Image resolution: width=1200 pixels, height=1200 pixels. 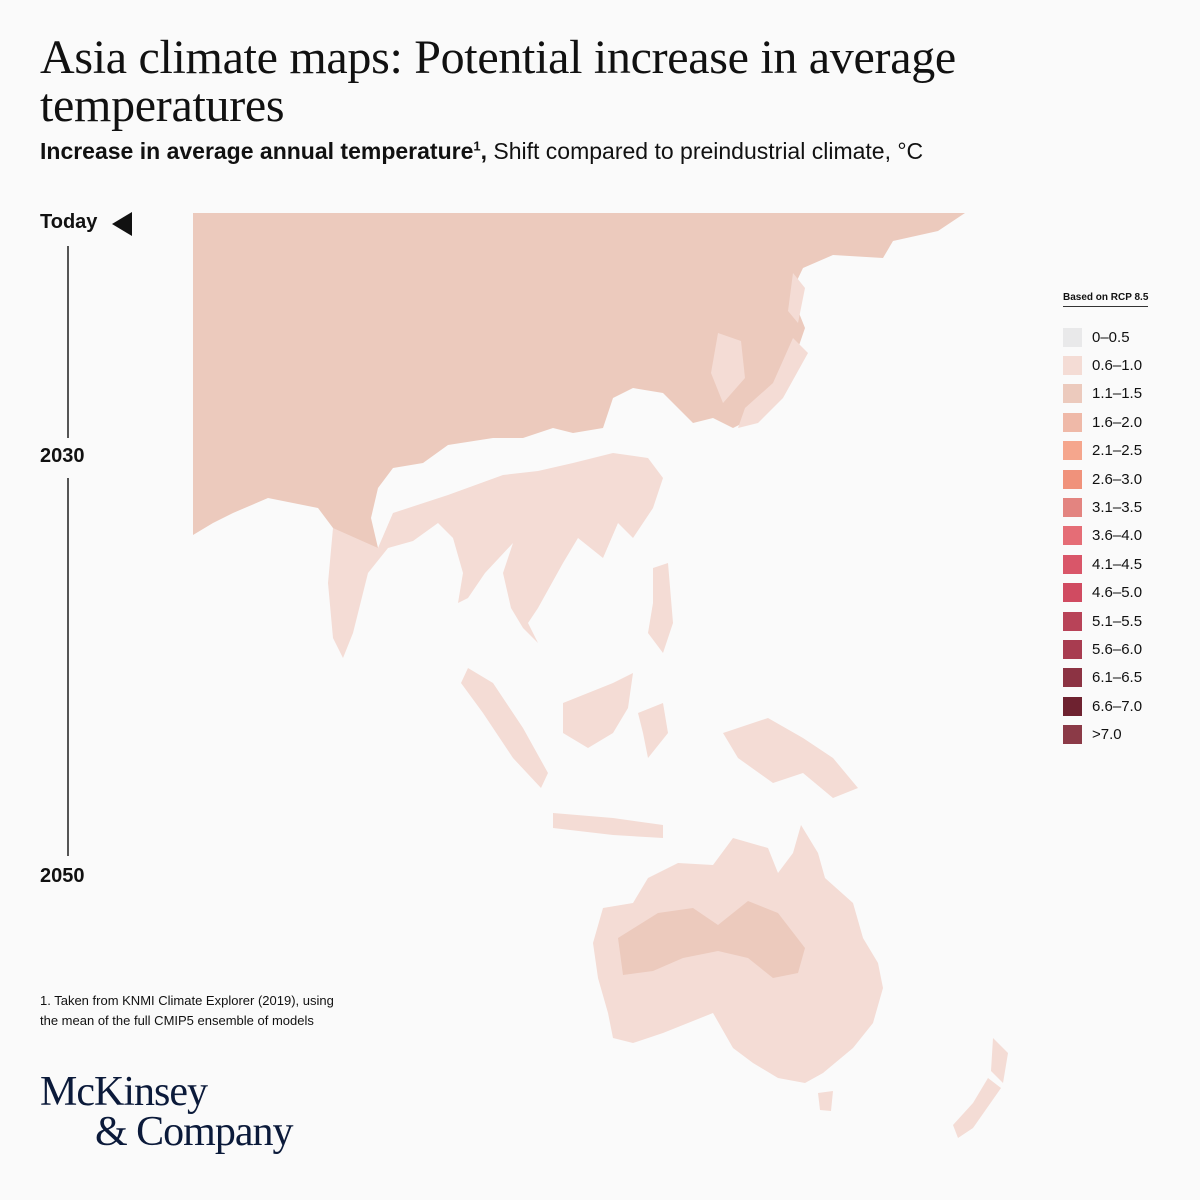 What do you see at coordinates (68, 342) in the screenshot?
I see `timeline-line-upper` at bounding box center [68, 342].